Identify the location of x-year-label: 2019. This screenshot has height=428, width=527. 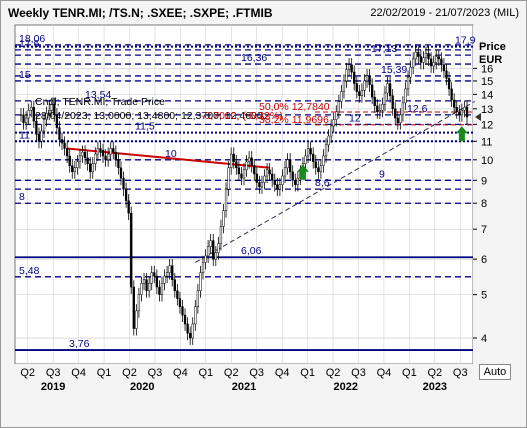
(53, 387).